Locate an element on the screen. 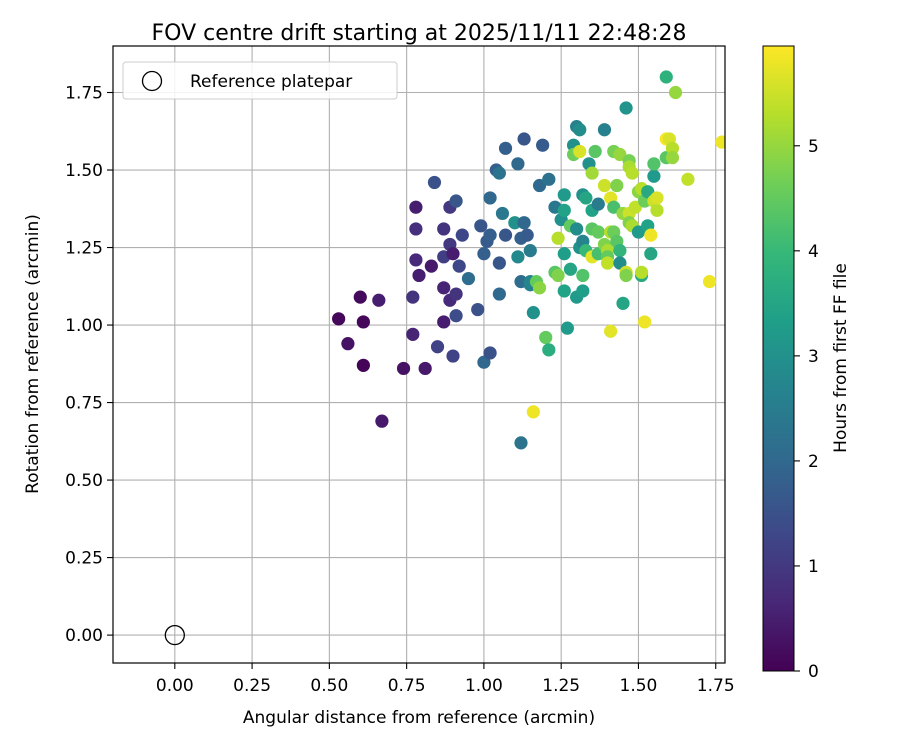 Image resolution: width=900 pixels, height=750 pixels. y-tick-label: 0.75 is located at coordinates (84, 404).